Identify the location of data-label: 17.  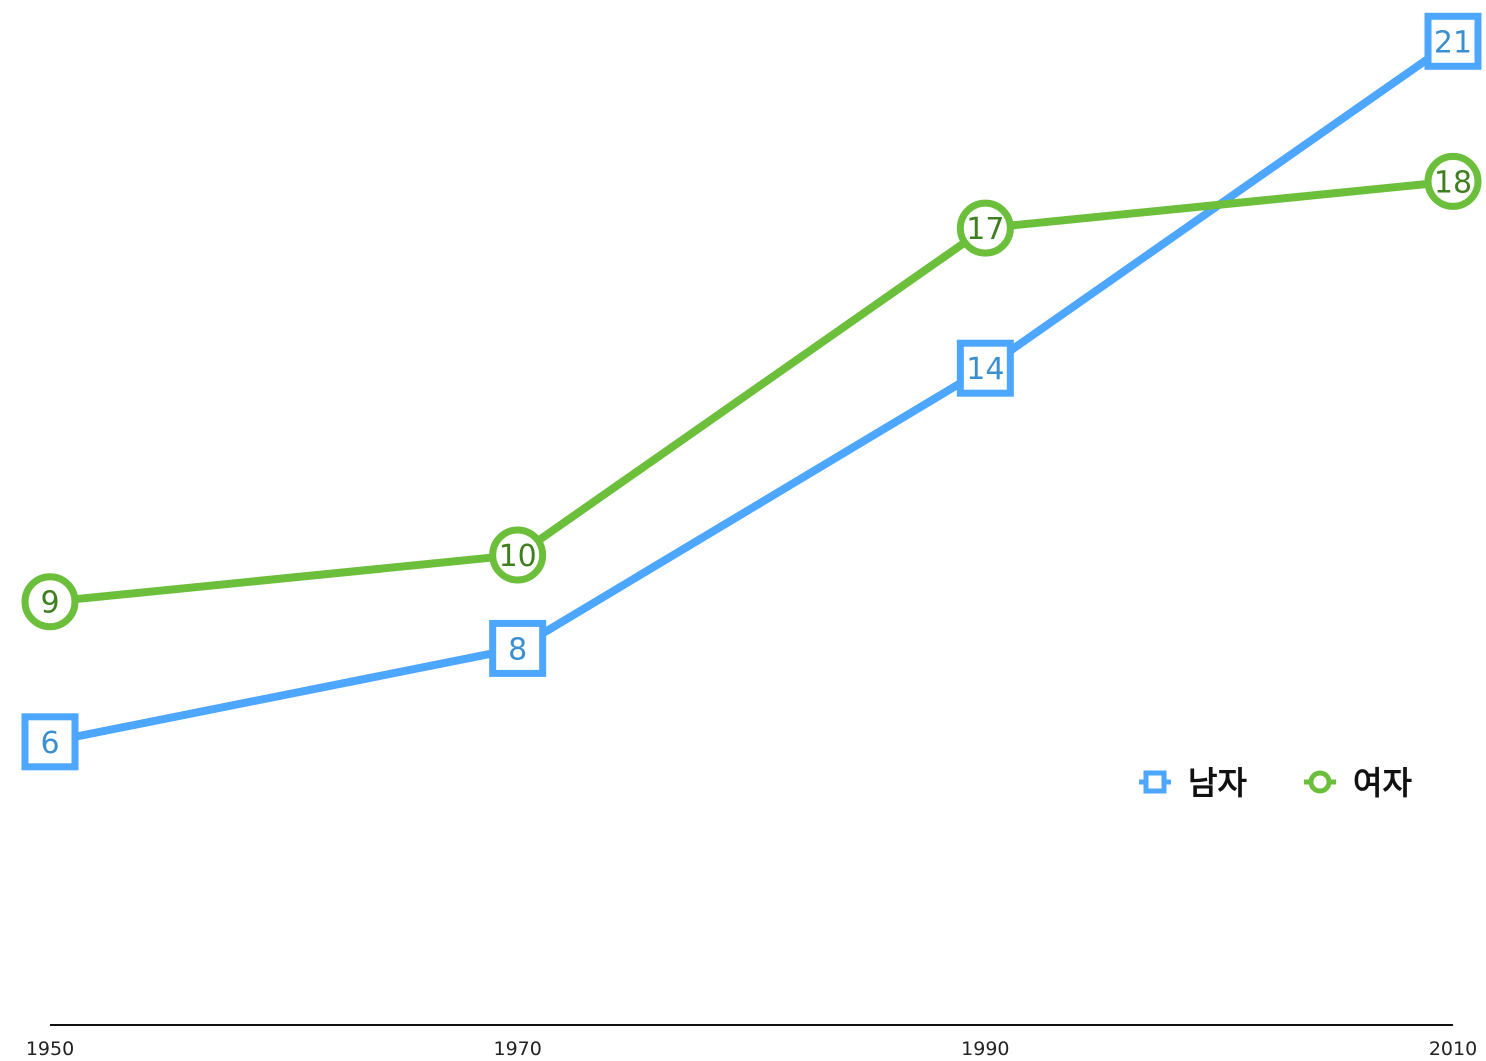
(985, 229).